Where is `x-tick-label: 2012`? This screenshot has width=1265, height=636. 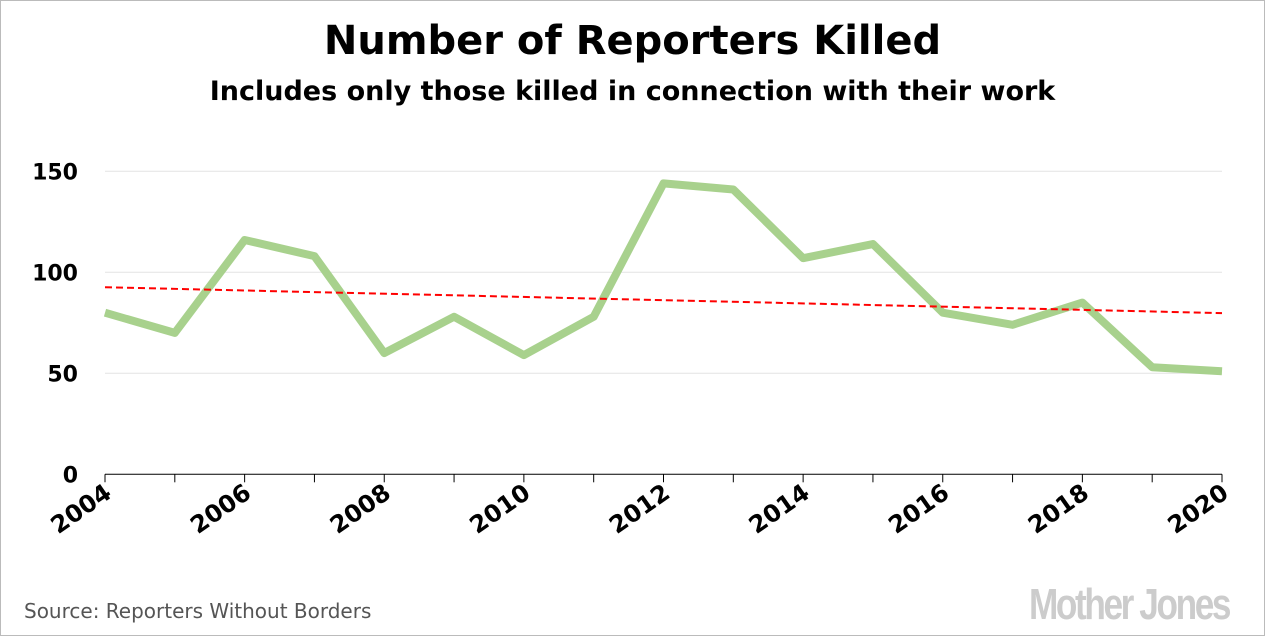
x-tick-label: 2012 is located at coordinates (639, 508).